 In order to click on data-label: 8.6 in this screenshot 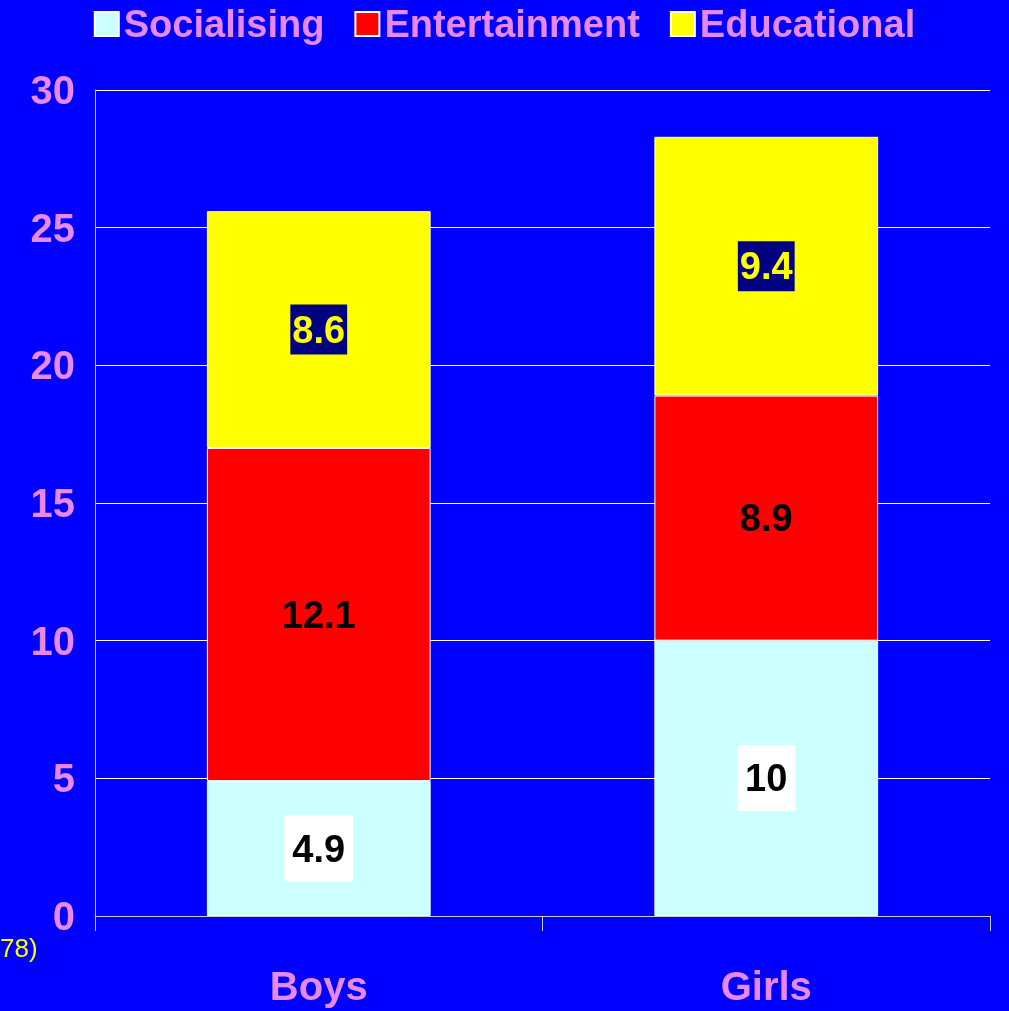, I will do `click(319, 329)`.